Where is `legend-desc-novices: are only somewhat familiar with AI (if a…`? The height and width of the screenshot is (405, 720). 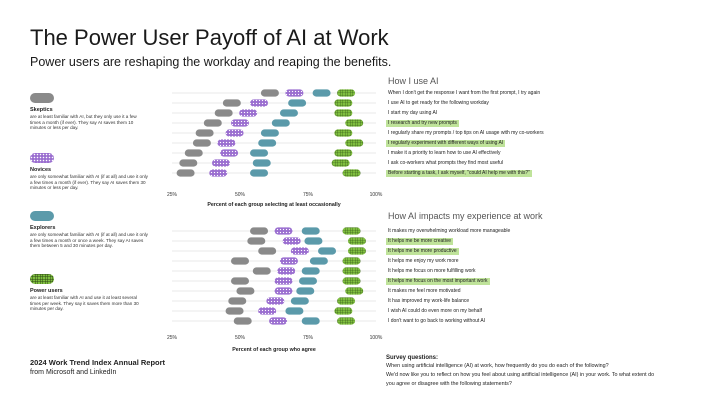
legend-desc-novices: are only somewhat familiar with AI (if a… is located at coordinates (89, 182).